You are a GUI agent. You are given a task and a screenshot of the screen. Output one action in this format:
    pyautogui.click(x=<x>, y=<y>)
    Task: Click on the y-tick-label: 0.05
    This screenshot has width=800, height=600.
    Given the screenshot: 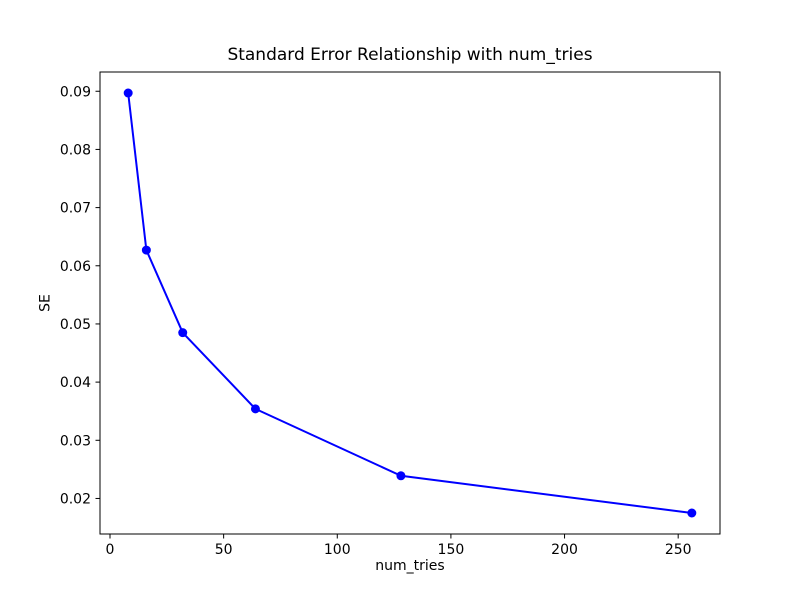 What is the action you would take?
    pyautogui.click(x=75, y=325)
    